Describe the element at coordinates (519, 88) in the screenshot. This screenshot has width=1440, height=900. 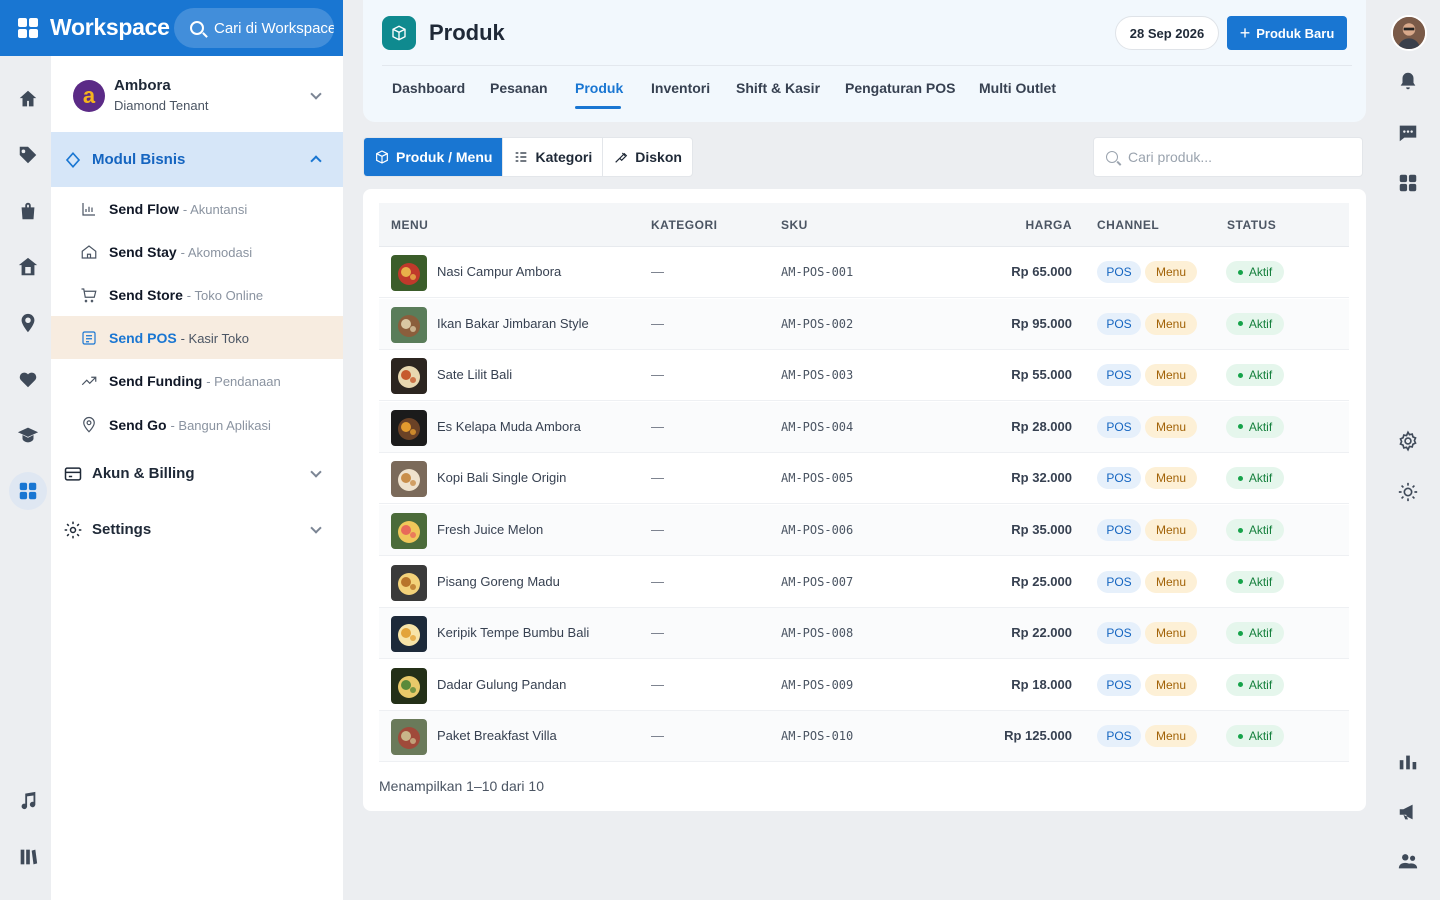
I see `tab-pesanan: Pesanan` at that location.